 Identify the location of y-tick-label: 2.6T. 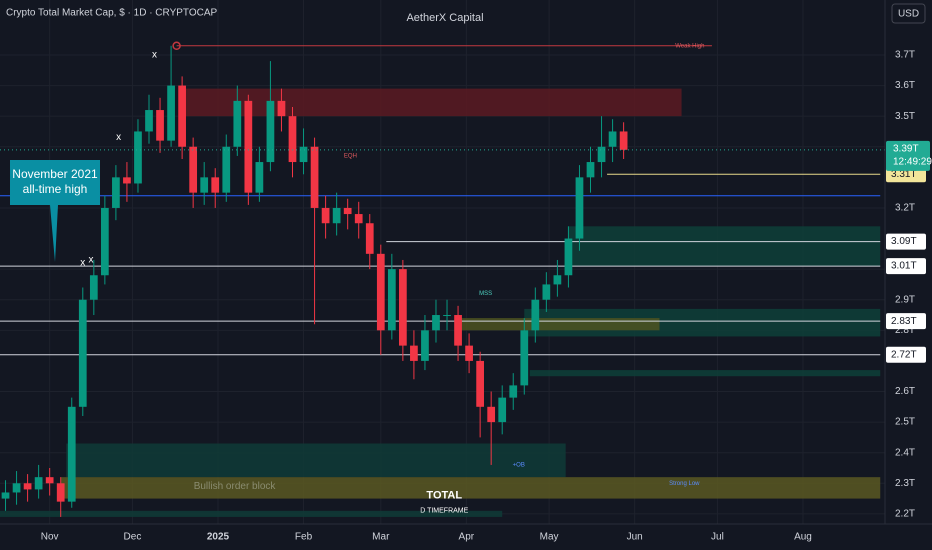
(905, 391).